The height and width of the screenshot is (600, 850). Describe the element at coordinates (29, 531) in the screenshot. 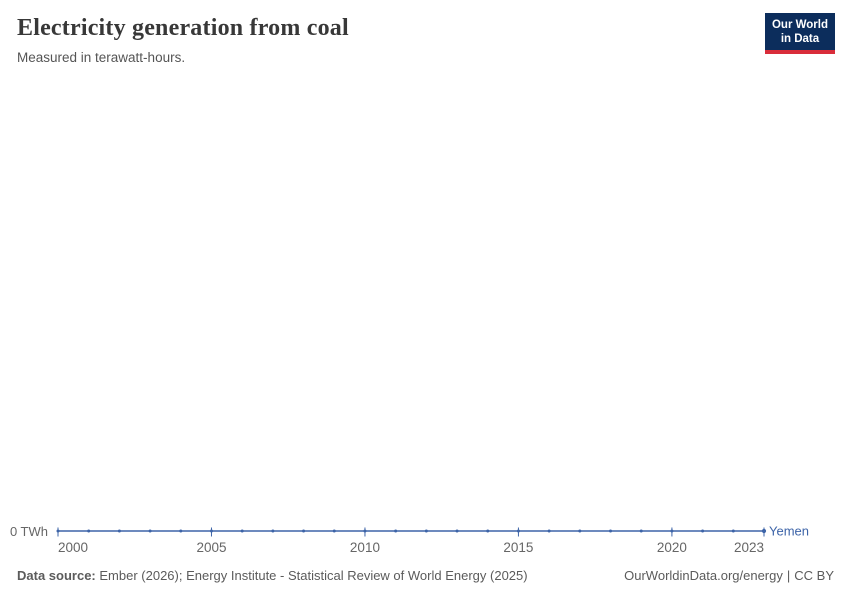

I see `y-axis-tick-label: 0 TWh` at that location.